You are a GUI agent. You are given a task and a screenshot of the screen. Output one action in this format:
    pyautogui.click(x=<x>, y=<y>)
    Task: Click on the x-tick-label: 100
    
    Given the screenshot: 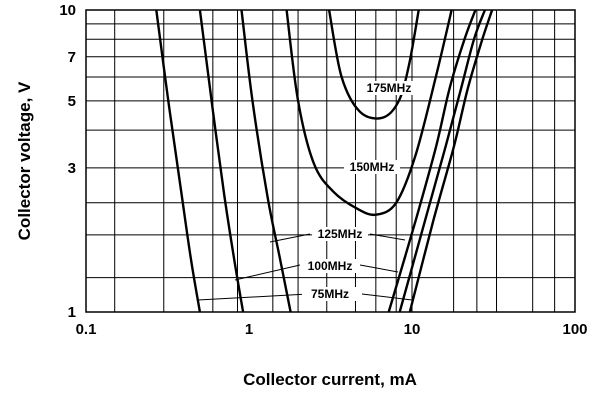 What is the action you would take?
    pyautogui.click(x=574, y=329)
    